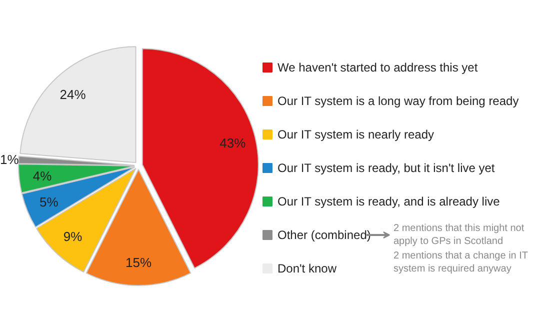 This screenshot has width=555, height=330. Describe the element at coordinates (389, 201) in the screenshot. I see `legend-label: Our IT system is ready, and is already live` at that location.